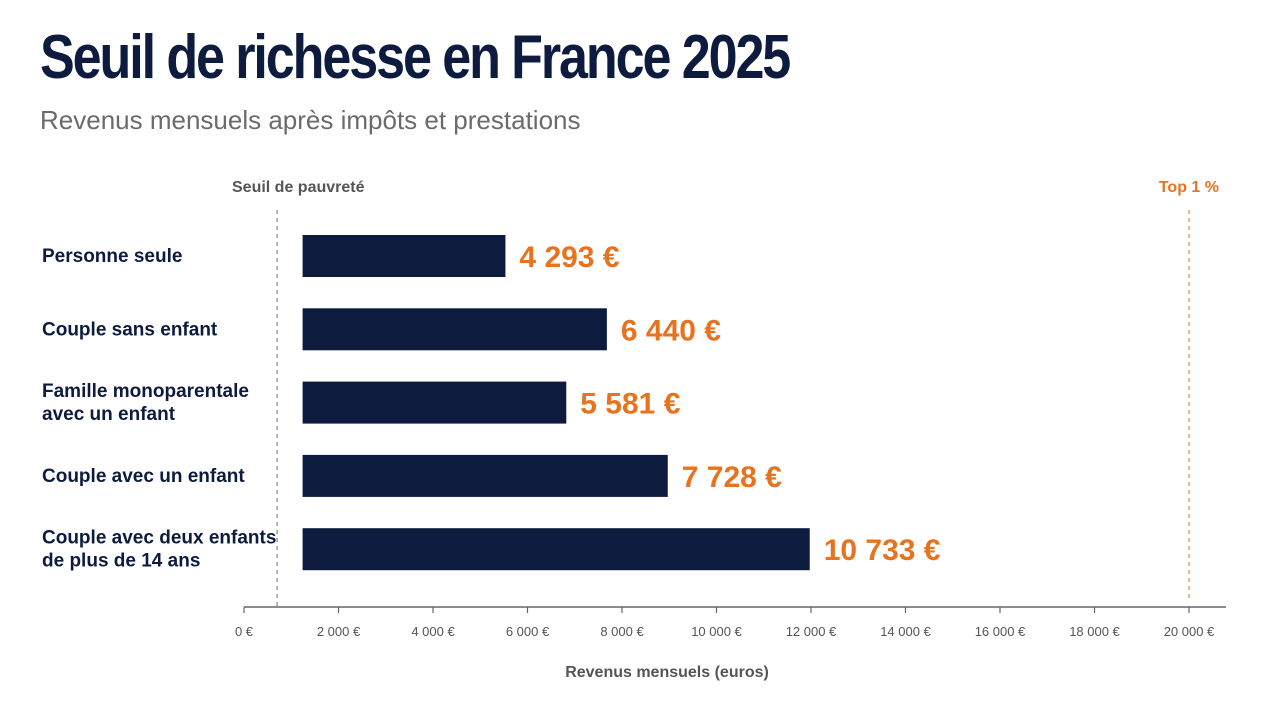 The image size is (1280, 720). What do you see at coordinates (130, 329) in the screenshot?
I see `category-label: Couple sans enfant` at bounding box center [130, 329].